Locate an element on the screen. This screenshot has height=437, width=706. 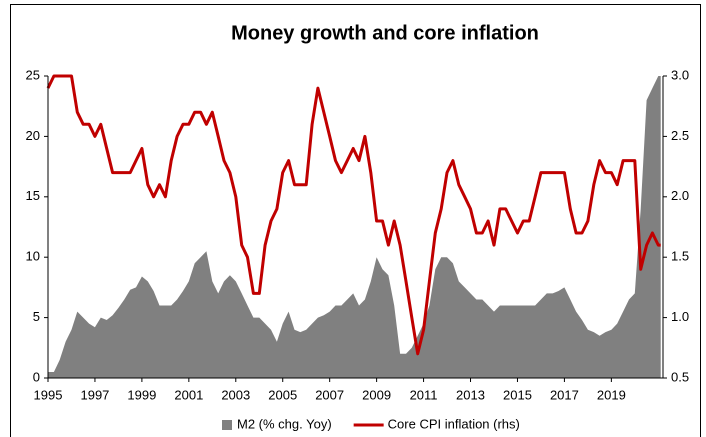
y2-tick-label: 3.0 is located at coordinates (680, 74).